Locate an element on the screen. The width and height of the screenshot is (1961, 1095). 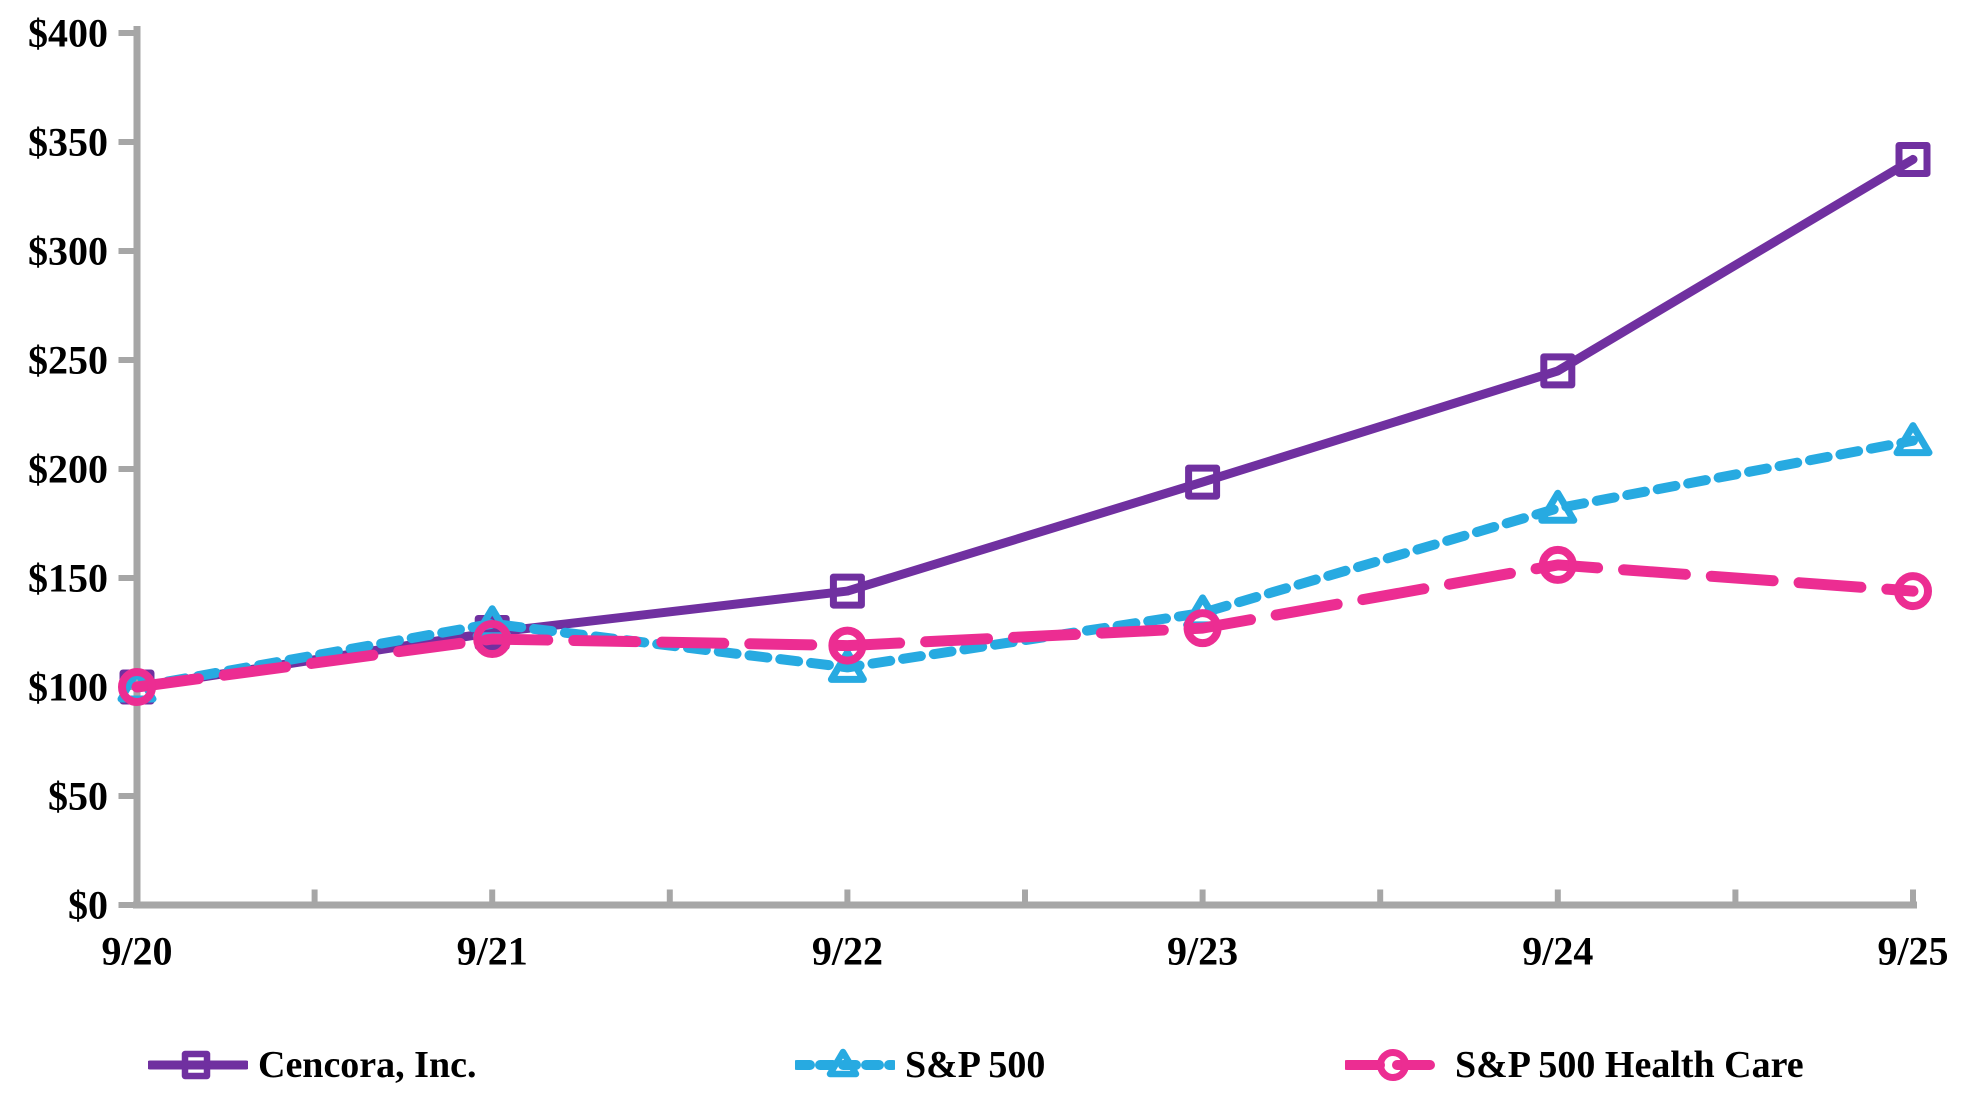
y-axis-tick-label: $250 is located at coordinates (68, 360).